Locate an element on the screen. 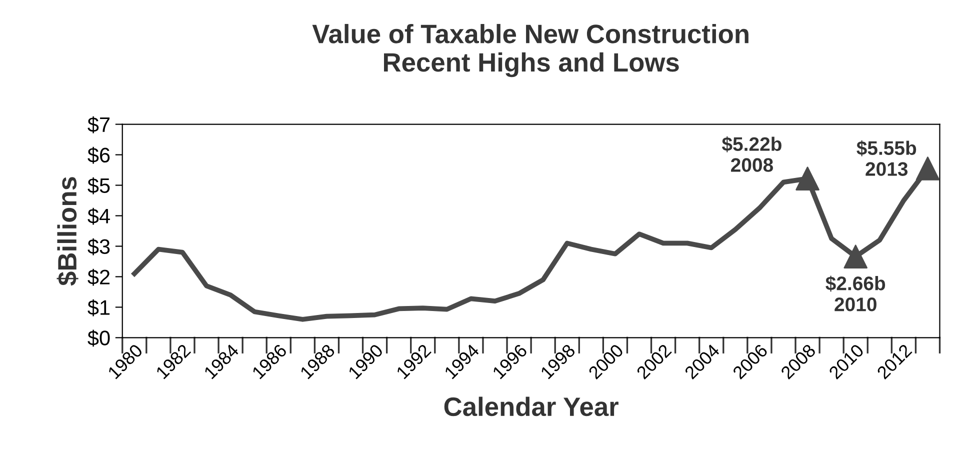 This screenshot has width=956, height=469. x-axis-title: Calendar Year is located at coordinates (531, 406).